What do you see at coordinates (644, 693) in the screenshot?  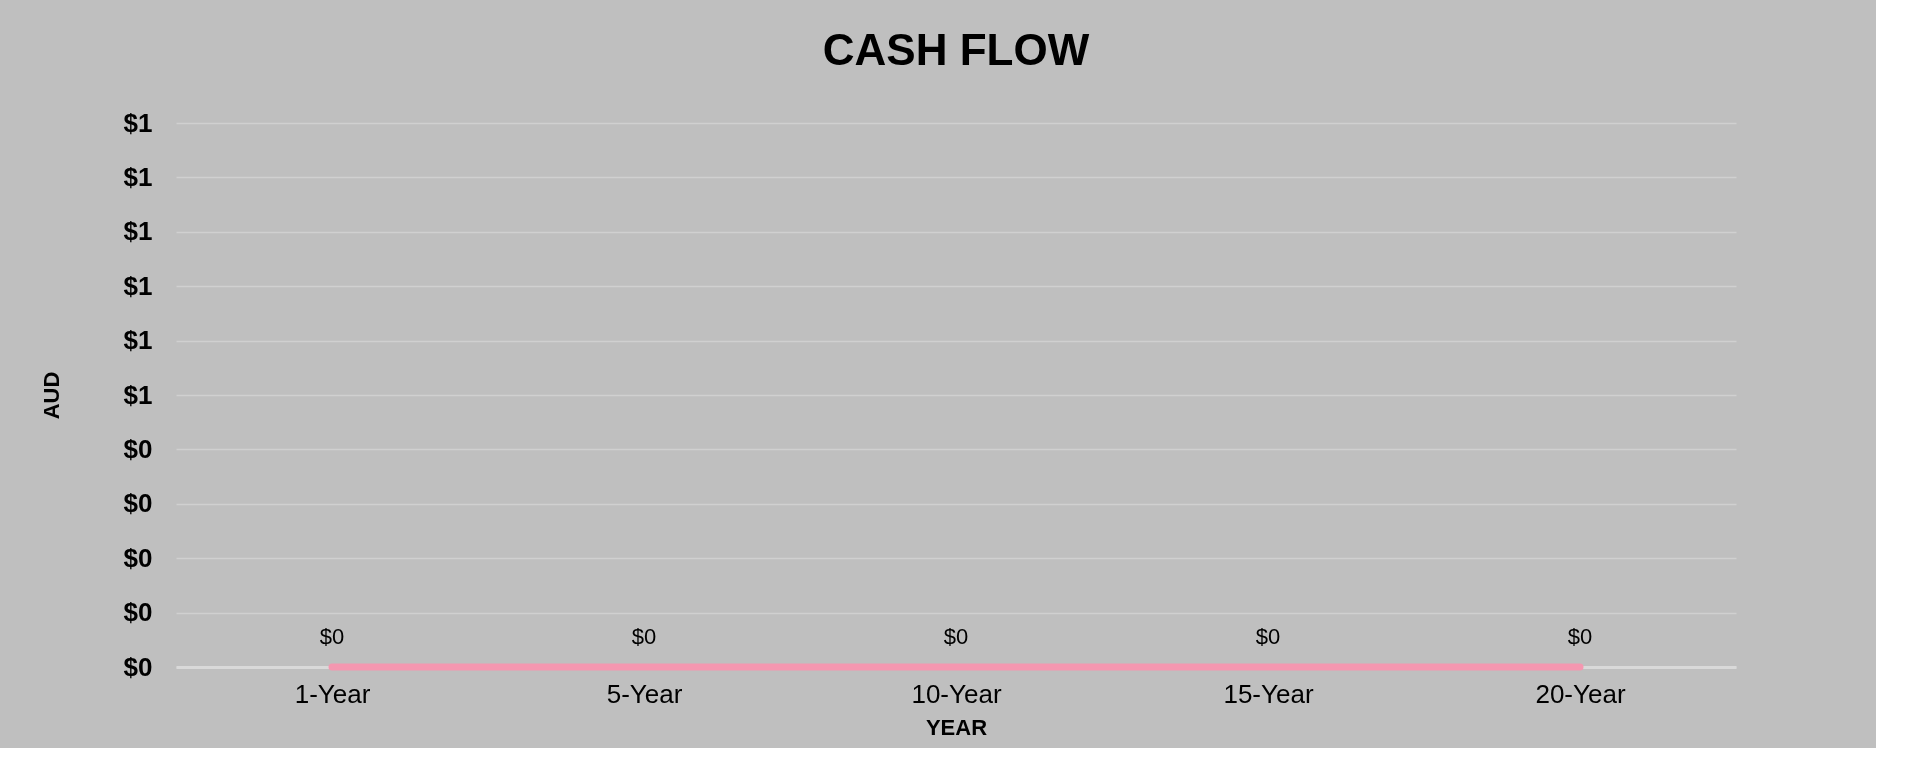 I see `x-tick-label: 5-Year` at bounding box center [644, 693].